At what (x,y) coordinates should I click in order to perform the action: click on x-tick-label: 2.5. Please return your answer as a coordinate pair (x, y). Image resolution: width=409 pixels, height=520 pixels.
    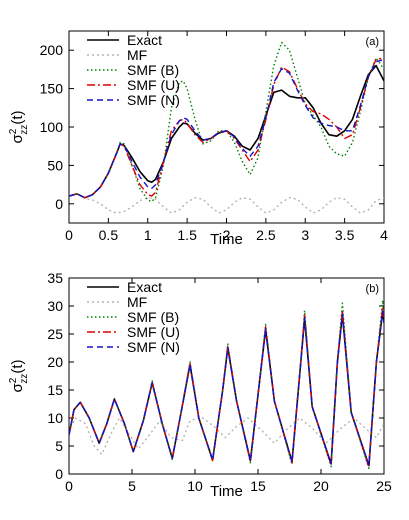
    Looking at the image, I should click on (266, 235).